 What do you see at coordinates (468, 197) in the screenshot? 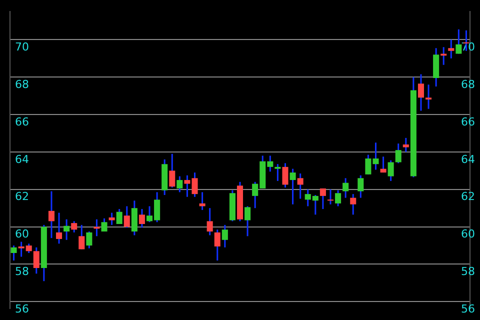
I see `y2-tick-label: 62` at bounding box center [468, 197].